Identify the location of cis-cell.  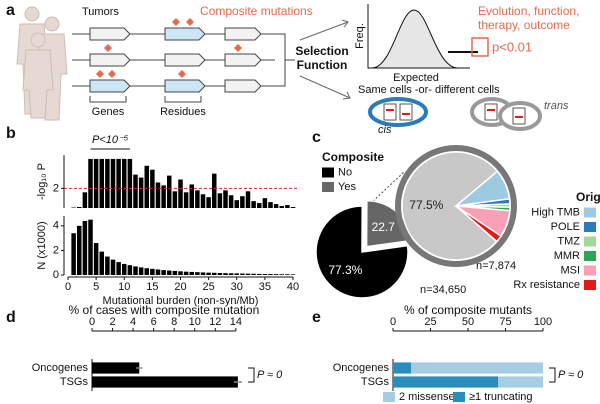
(398, 112).